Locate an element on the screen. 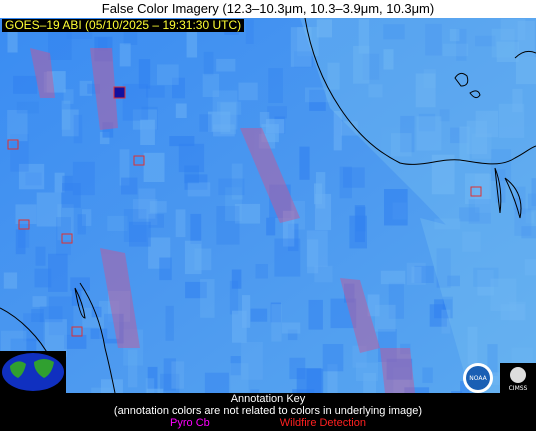 This screenshot has height=431, width=536. key-item: Pyro Cb is located at coordinates (190, 423).